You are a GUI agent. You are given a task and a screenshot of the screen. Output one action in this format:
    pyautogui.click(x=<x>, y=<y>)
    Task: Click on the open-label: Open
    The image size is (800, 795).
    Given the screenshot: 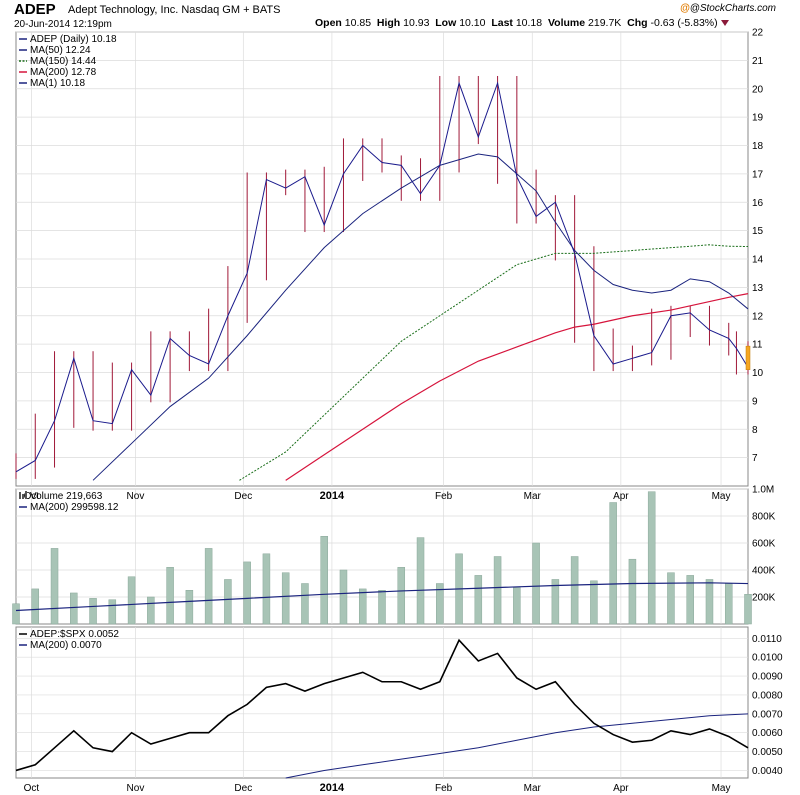 What is the action you would take?
    pyautogui.click(x=328, y=23)
    